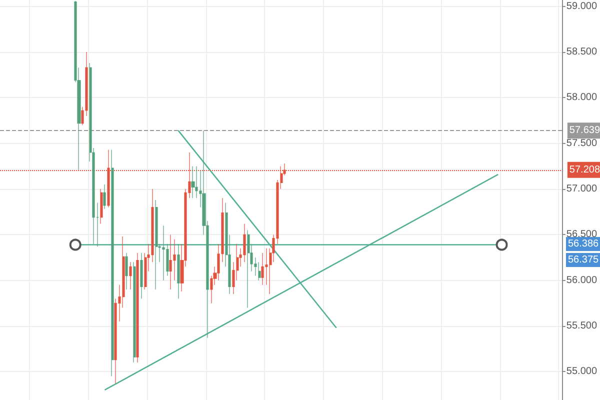  Describe the element at coordinates (582, 326) in the screenshot. I see `y-tick-label: 55.500` at that location.